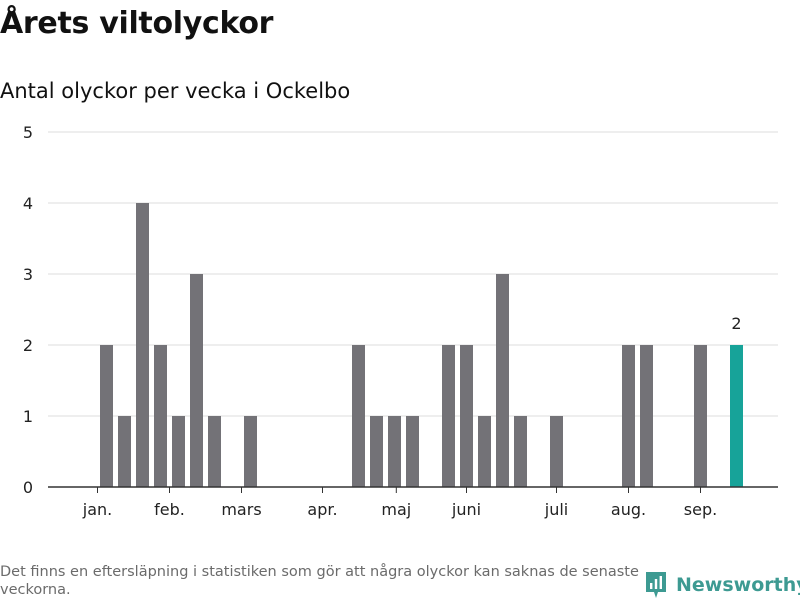 The width and height of the screenshot is (800, 600). I want to click on y-tick-label: 5, so click(28, 132).